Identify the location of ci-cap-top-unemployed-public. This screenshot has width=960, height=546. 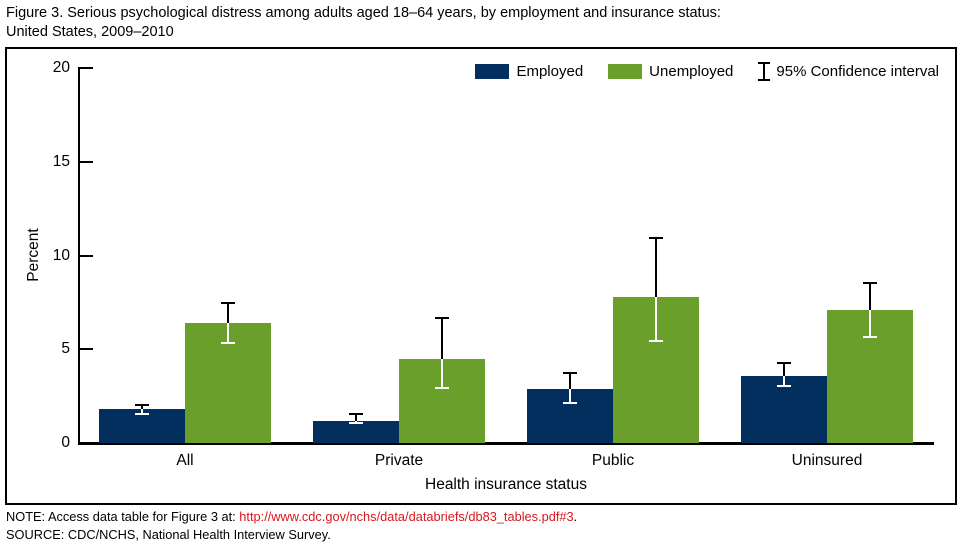
(656, 237).